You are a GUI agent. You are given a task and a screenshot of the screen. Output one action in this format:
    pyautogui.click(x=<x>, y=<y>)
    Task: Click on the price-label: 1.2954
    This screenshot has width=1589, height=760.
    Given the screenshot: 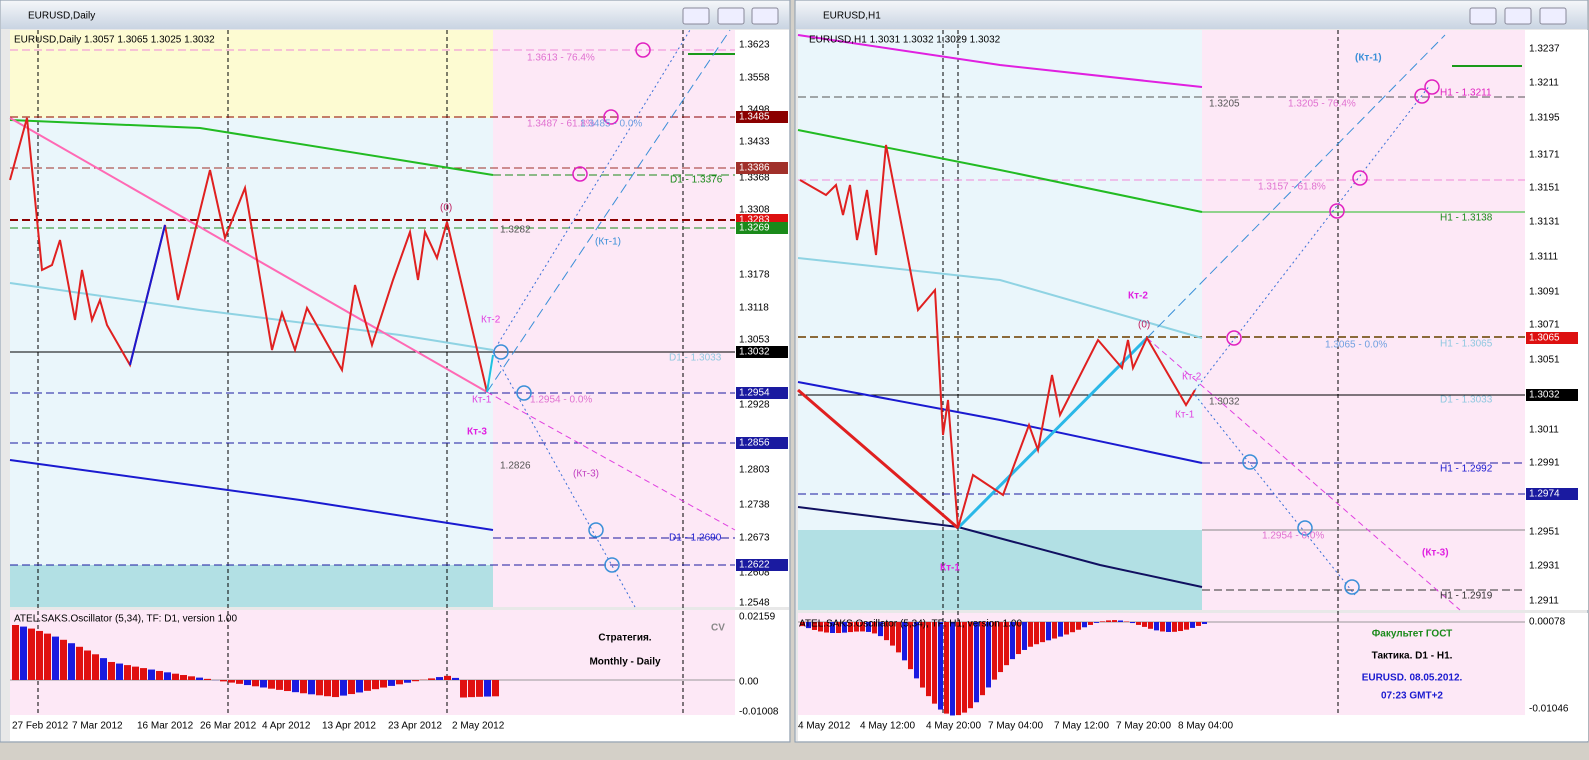 What is the action you would take?
    pyautogui.click(x=754, y=393)
    